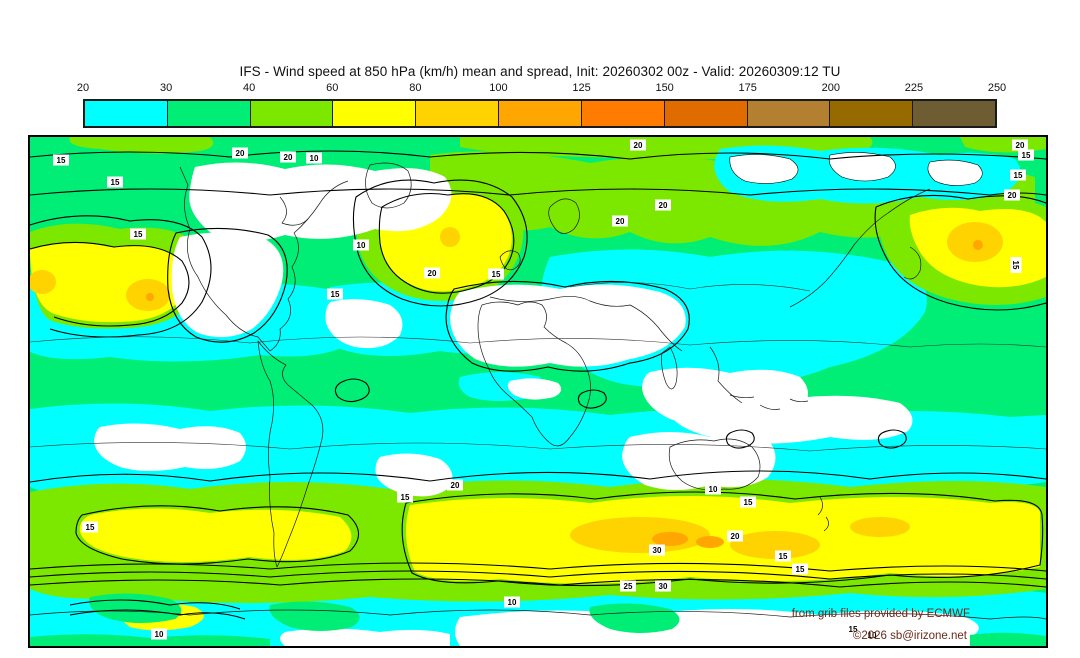  Describe the element at coordinates (830, 88) in the screenshot. I see `colorbar-tick-label: 200` at that location.